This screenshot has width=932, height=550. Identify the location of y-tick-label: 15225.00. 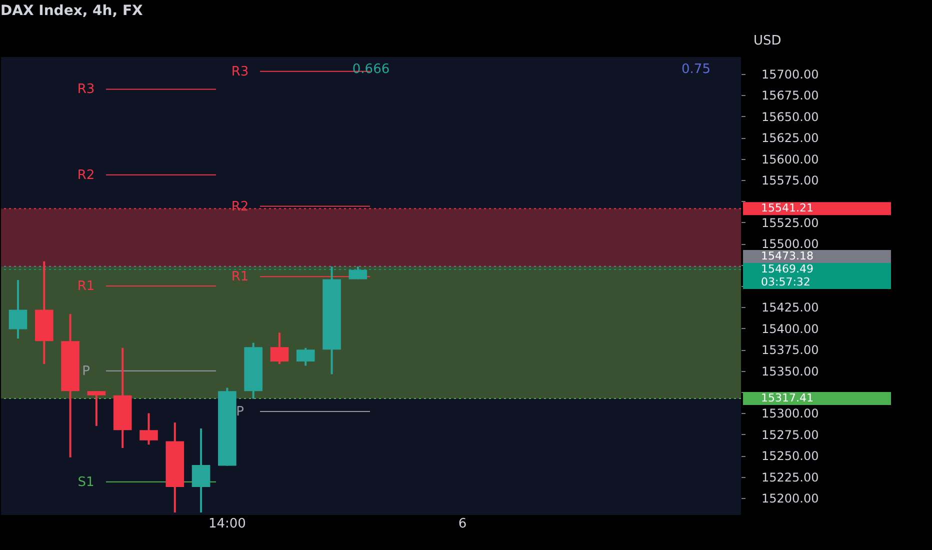
(790, 477).